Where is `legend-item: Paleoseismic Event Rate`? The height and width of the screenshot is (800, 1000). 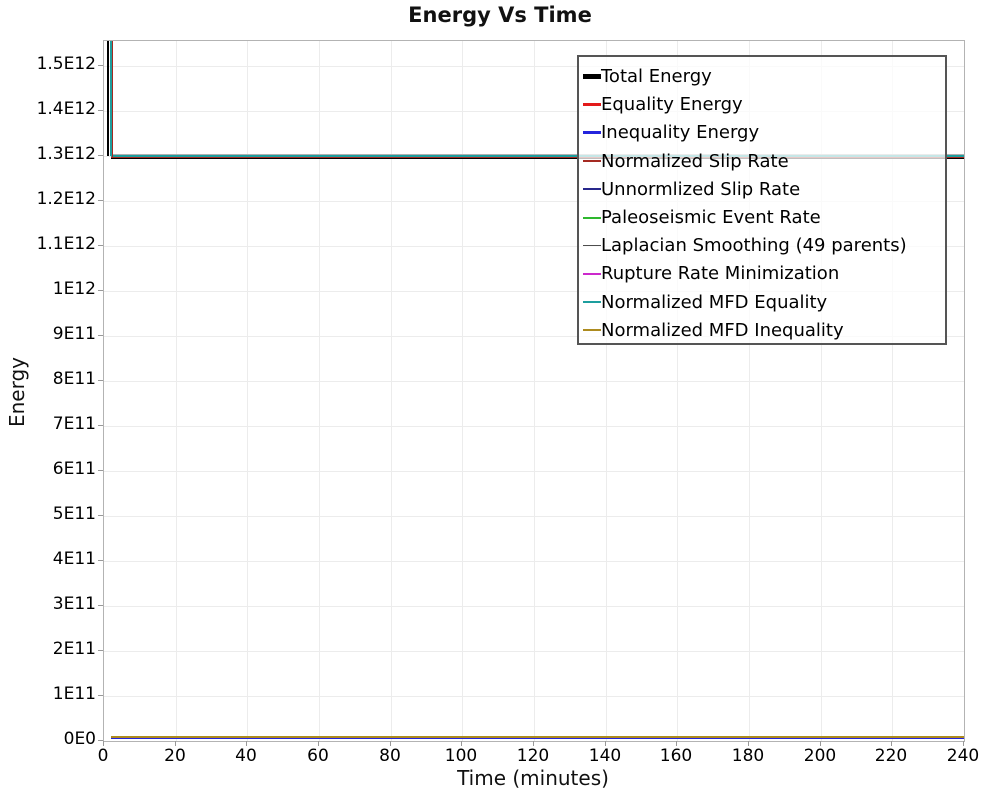 legend-item: Paleoseismic Event Rate is located at coordinates (702, 217).